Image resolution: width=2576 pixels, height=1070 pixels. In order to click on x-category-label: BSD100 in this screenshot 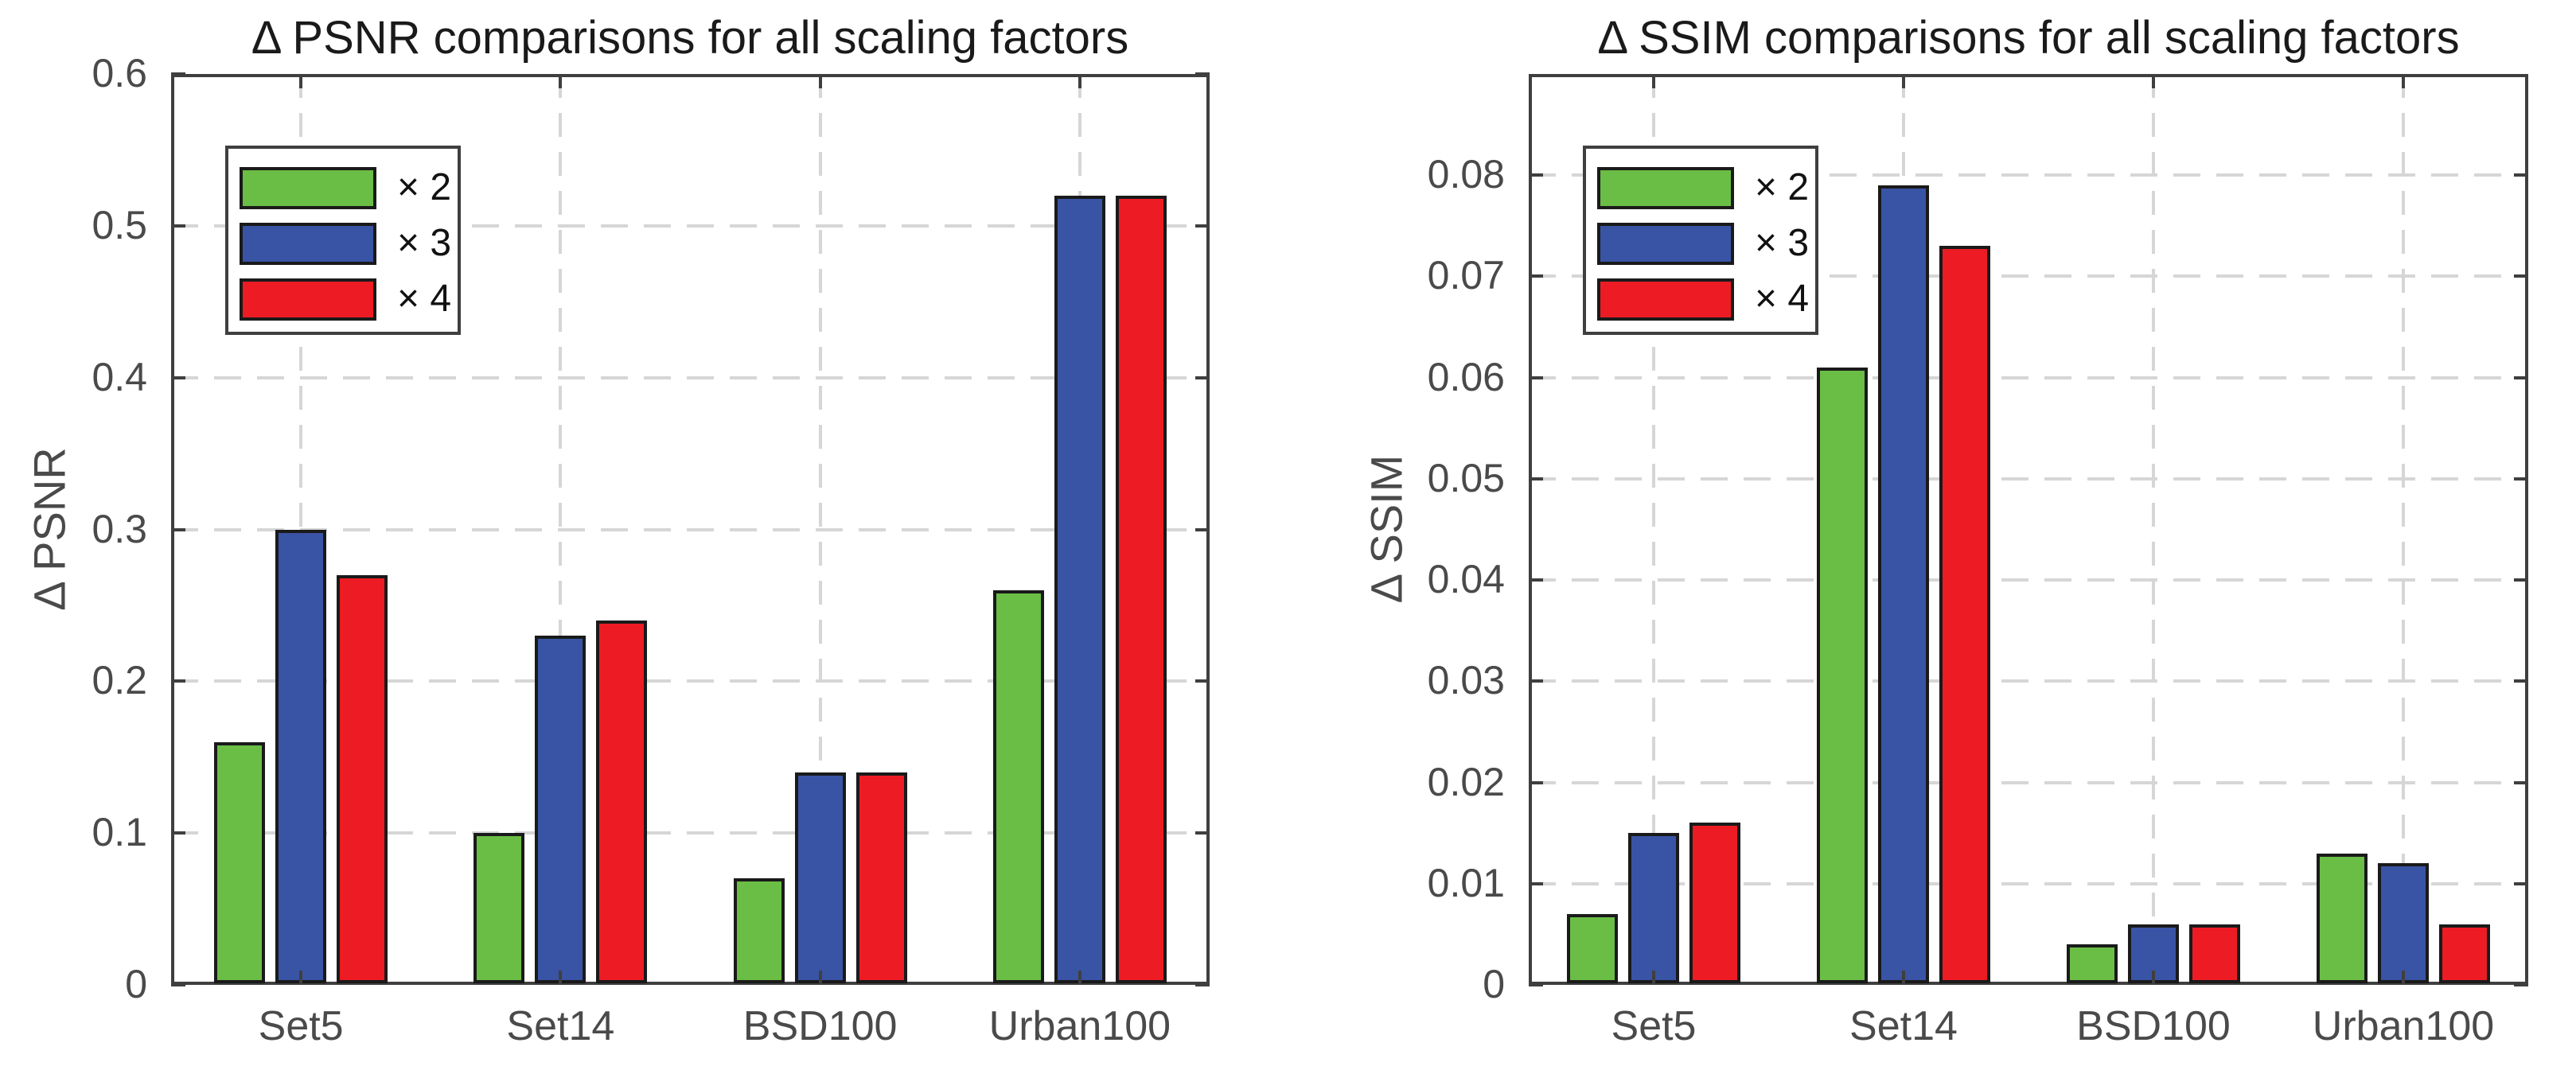, I will do `click(2153, 1026)`.